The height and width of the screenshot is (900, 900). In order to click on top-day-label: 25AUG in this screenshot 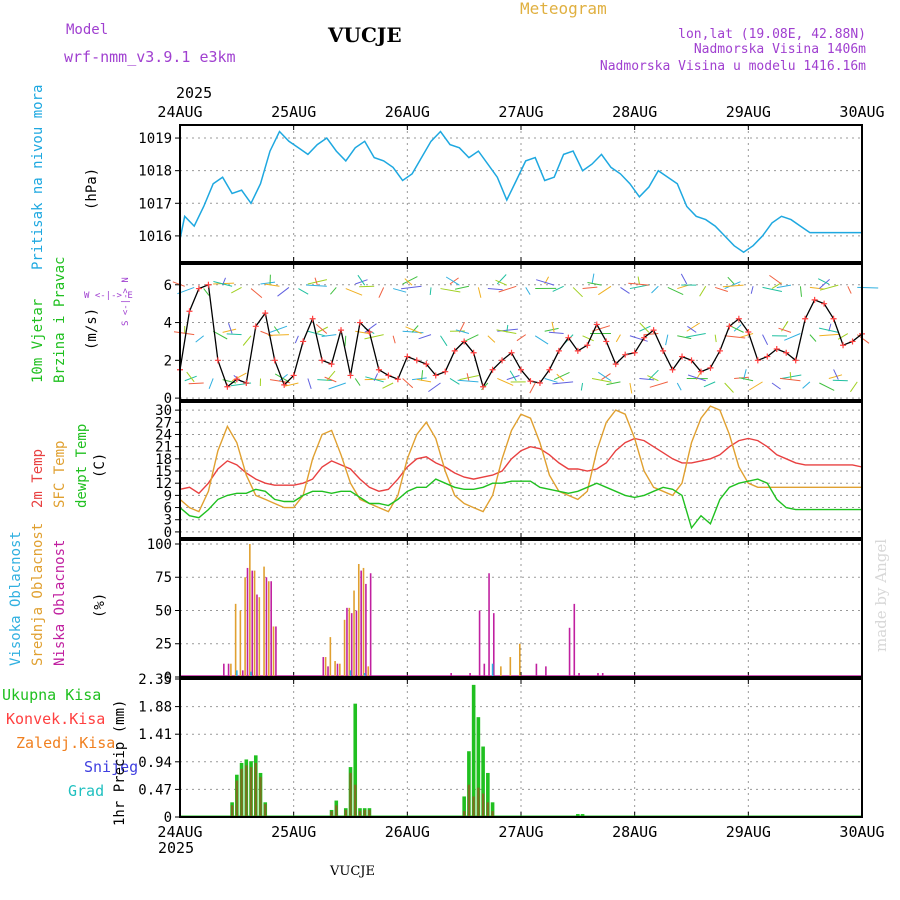, I will do `click(293, 112)`.